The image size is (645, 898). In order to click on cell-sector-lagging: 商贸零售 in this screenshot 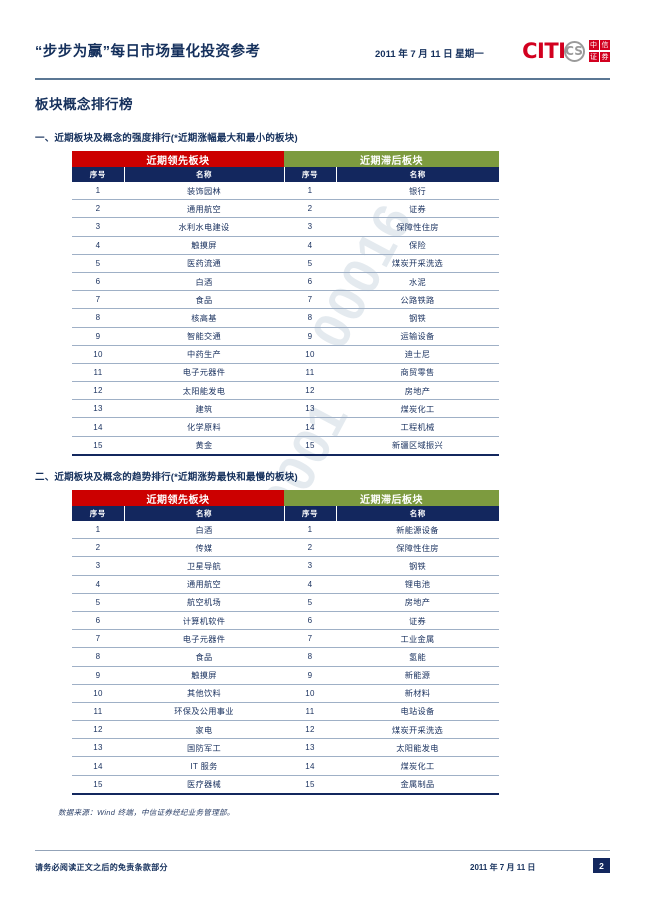, I will do `click(417, 373)`.